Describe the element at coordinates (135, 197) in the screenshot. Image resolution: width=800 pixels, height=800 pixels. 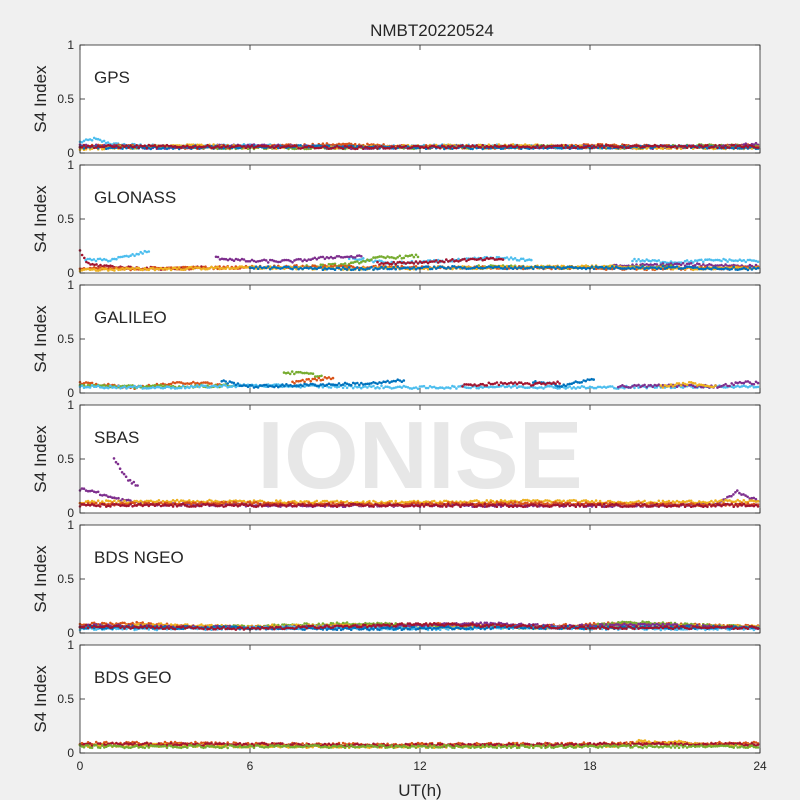
I see `panel-label: GLONASS` at that location.